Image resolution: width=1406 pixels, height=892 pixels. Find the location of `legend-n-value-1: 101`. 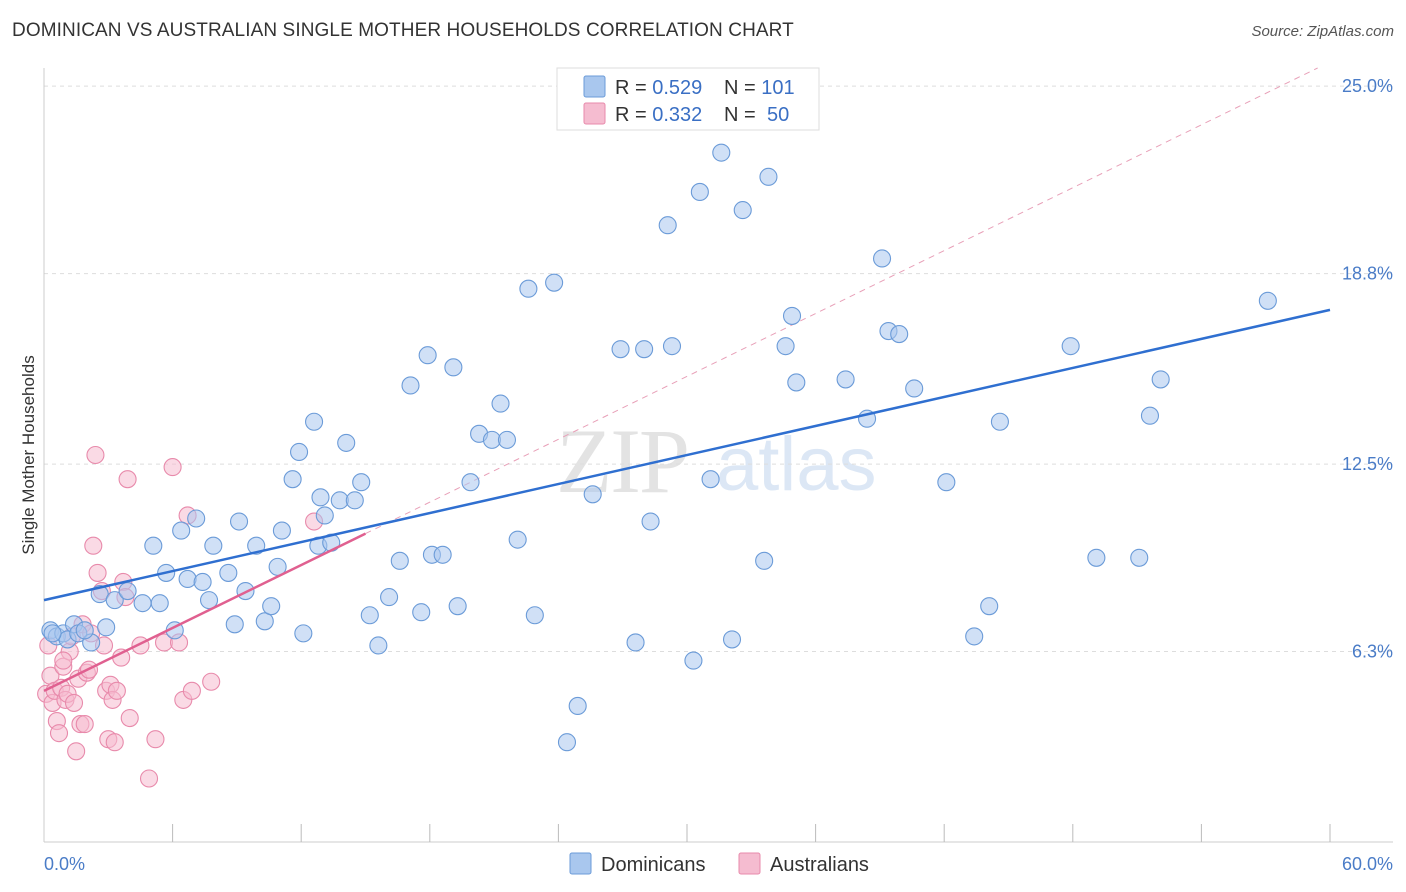

legend-n-value-1: 101 is located at coordinates (777, 88).